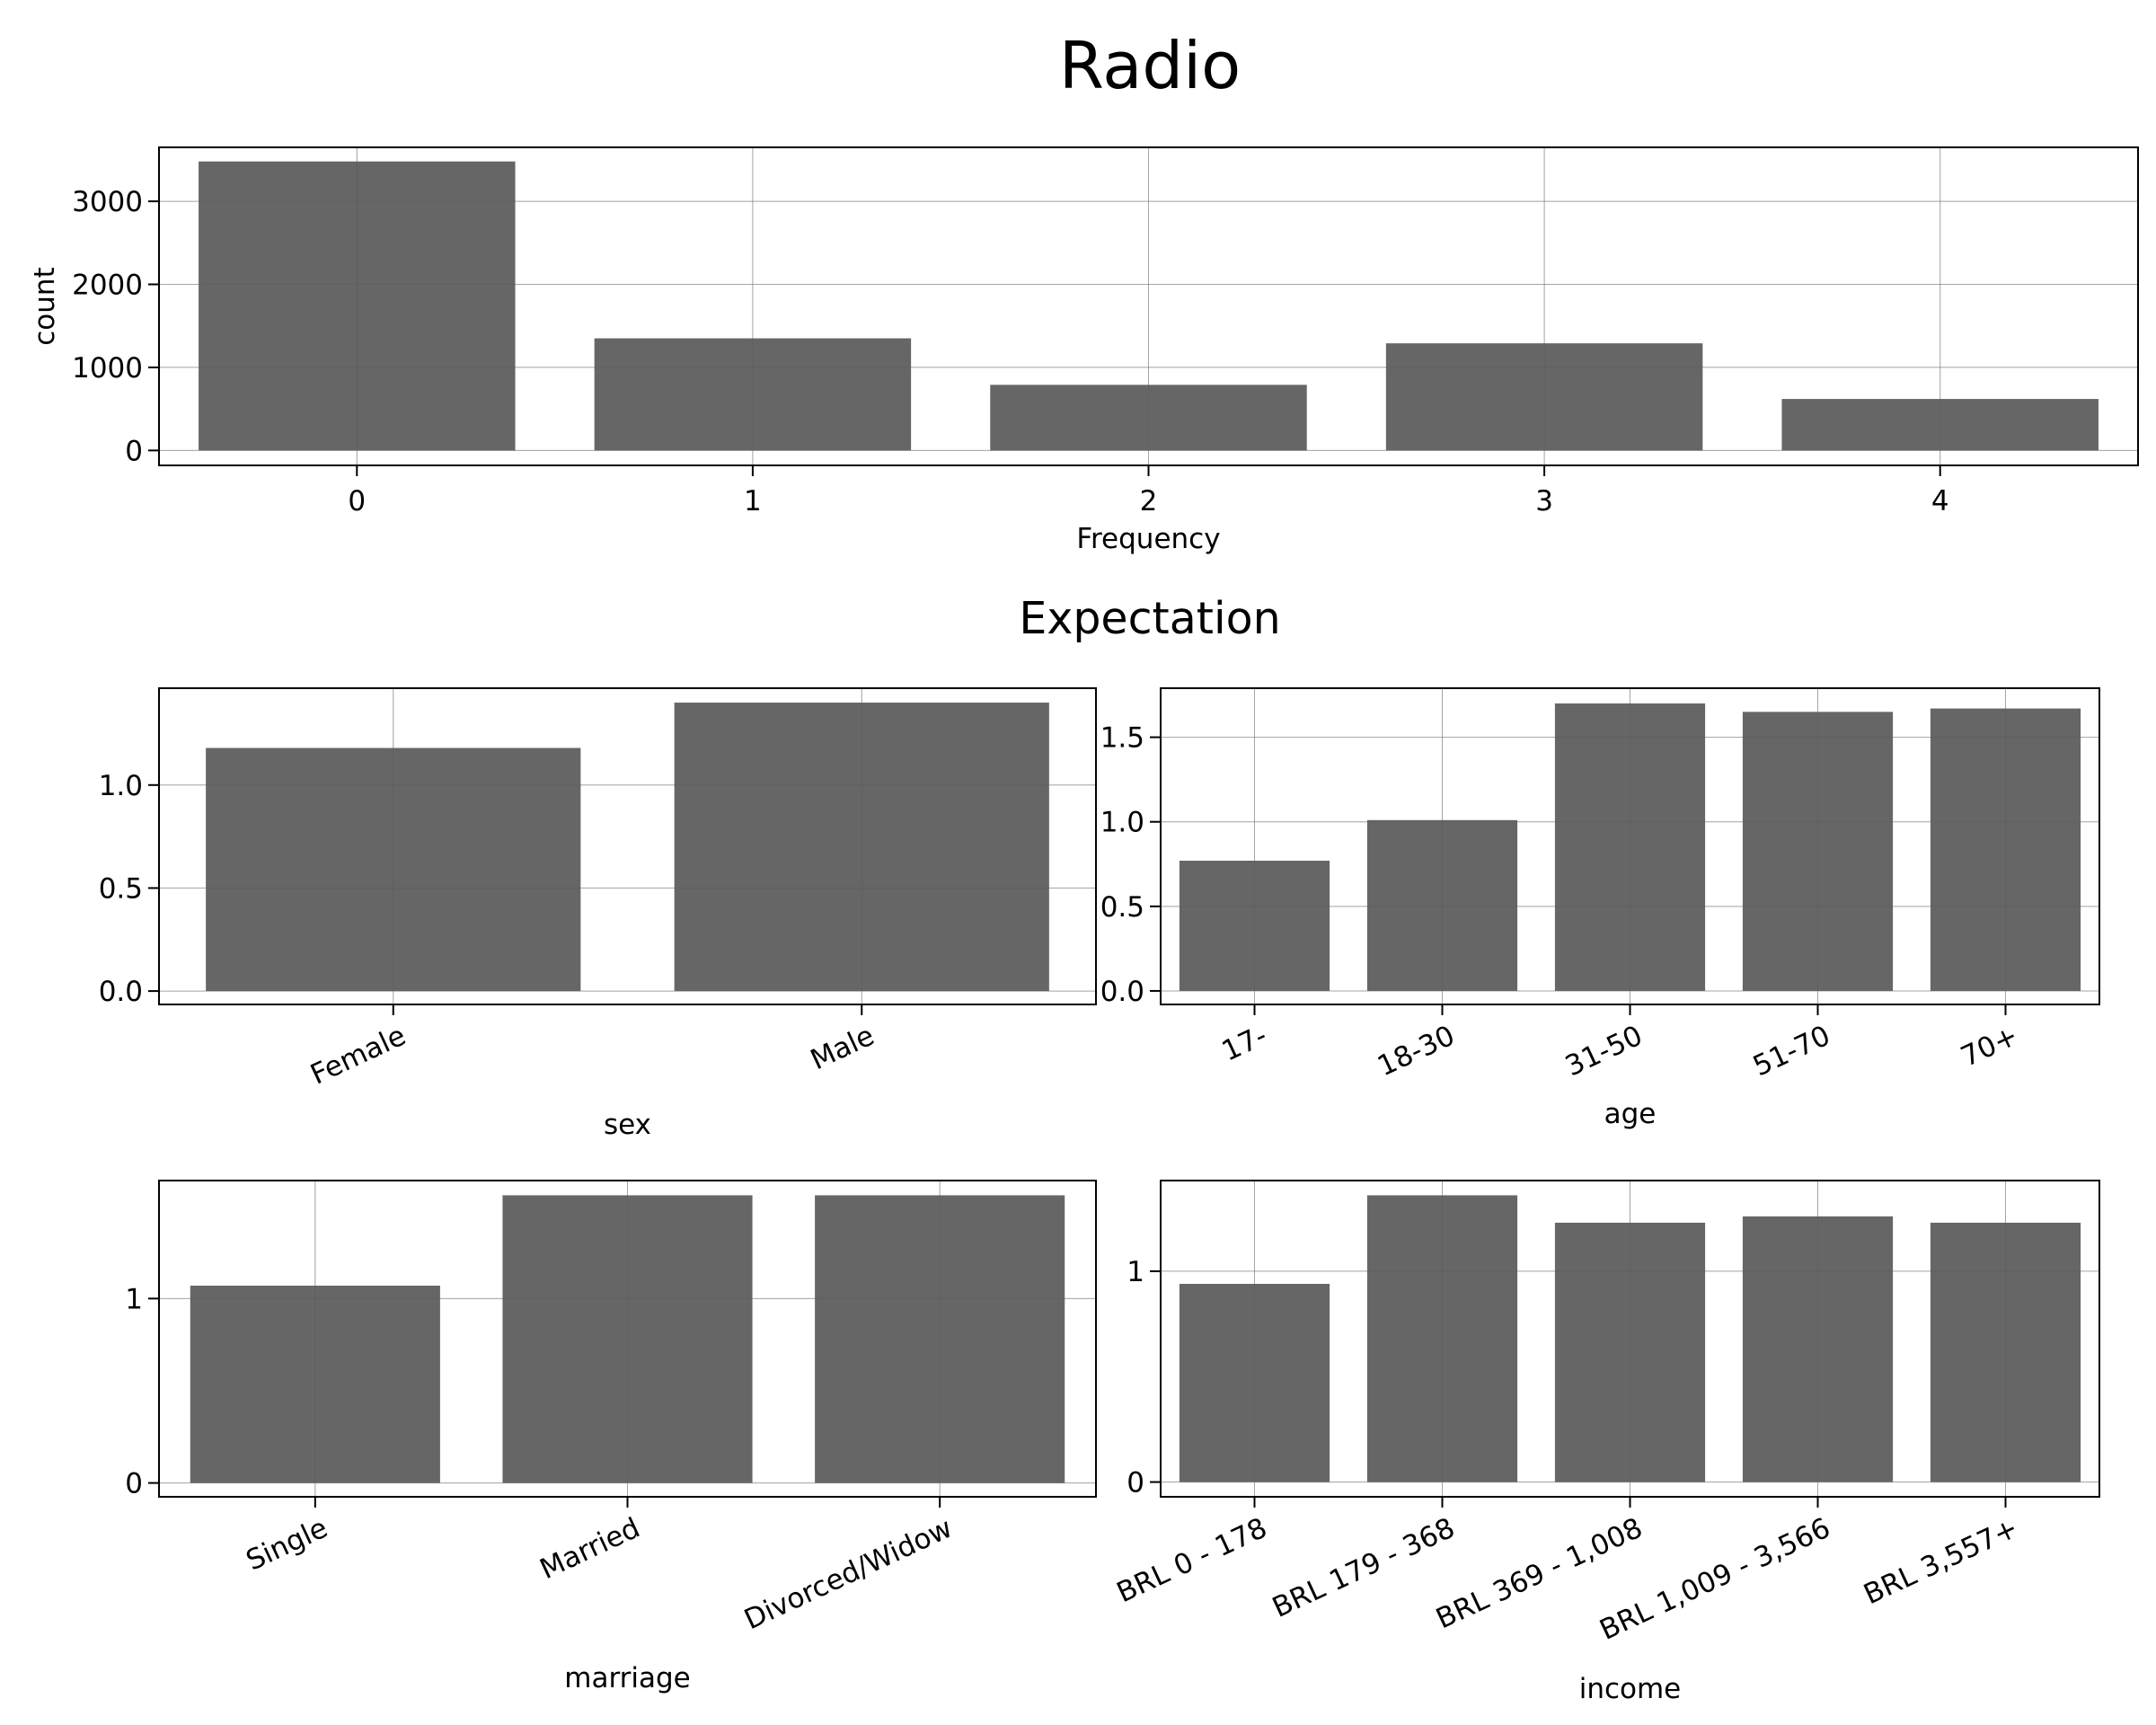  What do you see at coordinates (627, 1125) in the screenshot?
I see `x-axis-label: sex` at bounding box center [627, 1125].